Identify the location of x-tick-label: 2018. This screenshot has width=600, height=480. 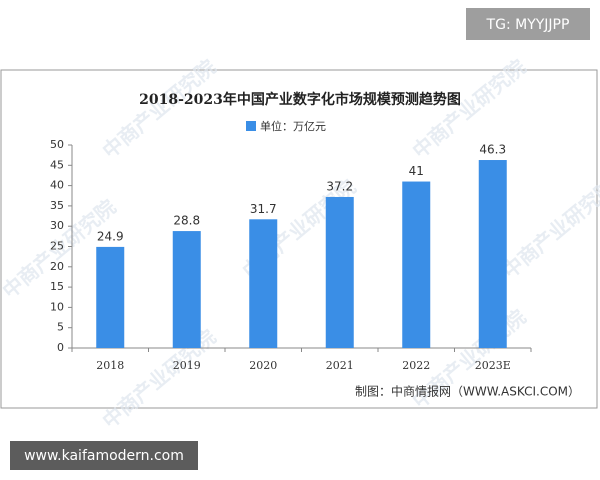
(110, 365).